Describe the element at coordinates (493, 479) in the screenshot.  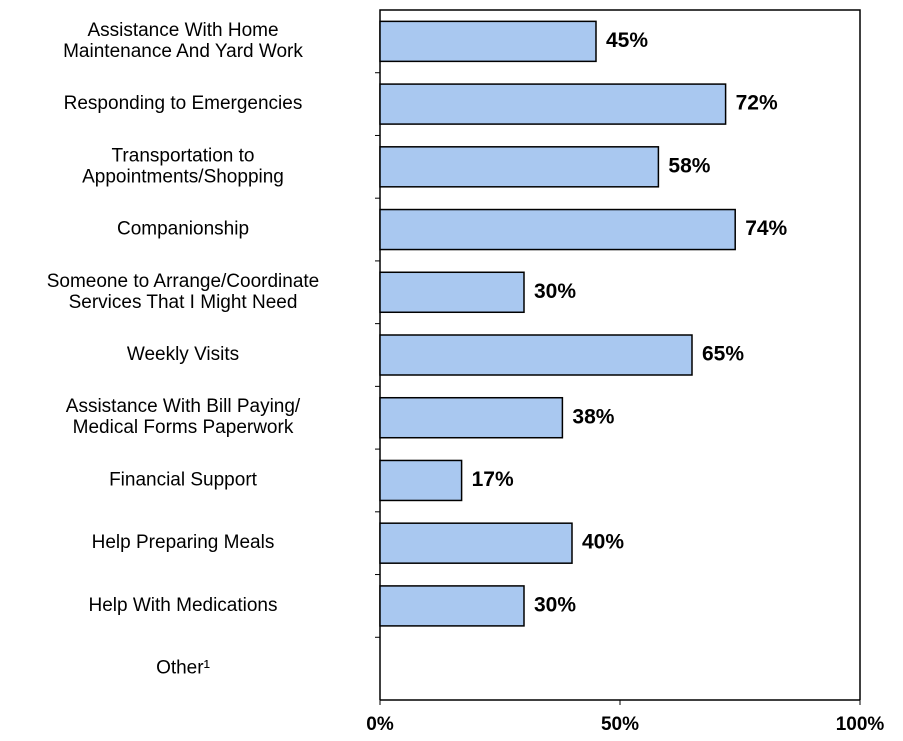
I see `value-label: 17%` at that location.